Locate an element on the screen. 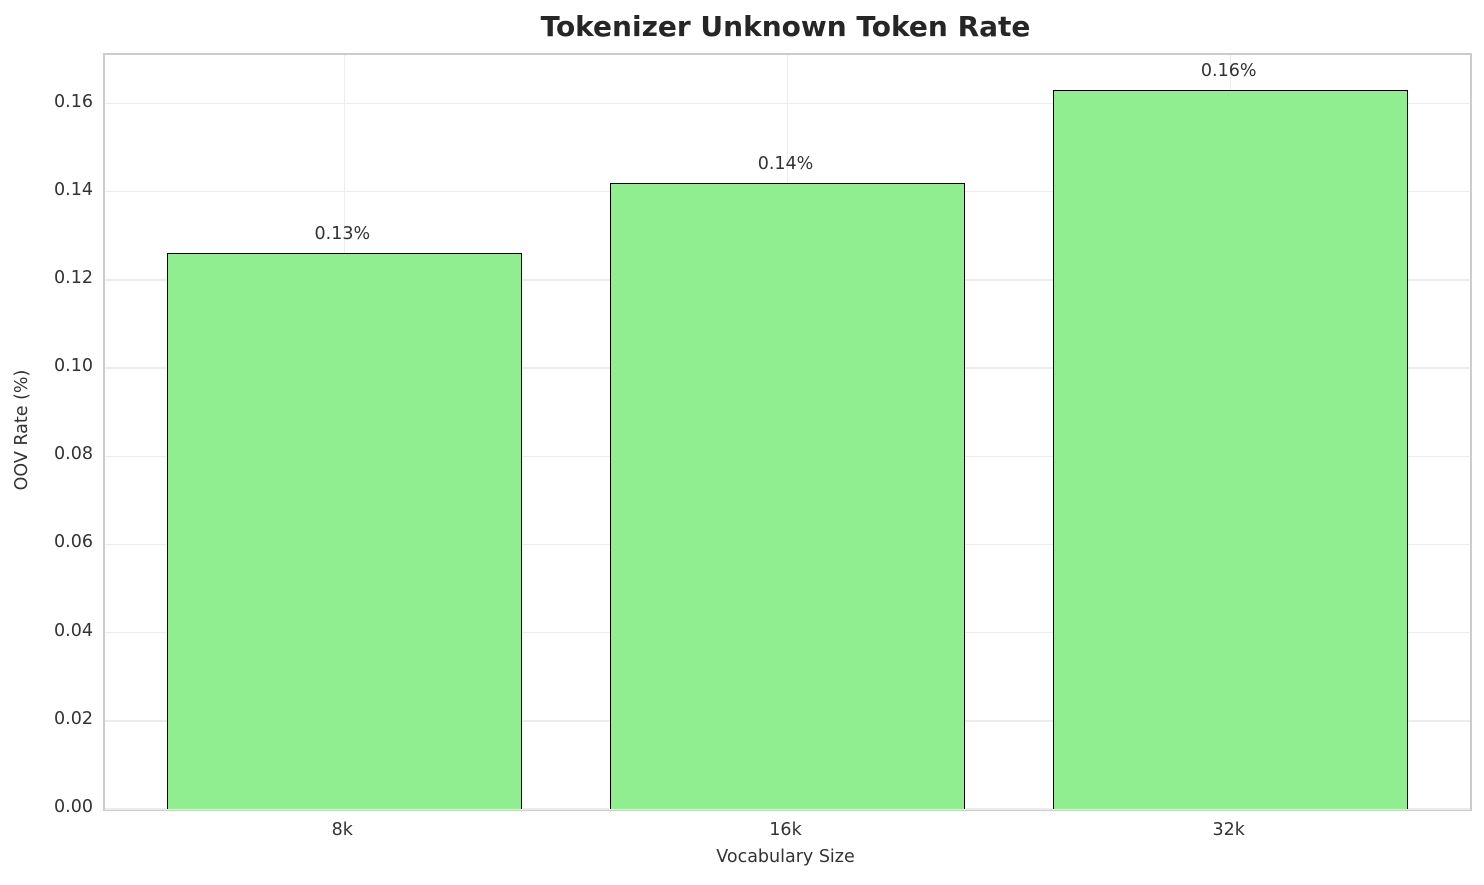 The width and height of the screenshot is (1484, 885). x-tick-label: 8k is located at coordinates (342, 830).